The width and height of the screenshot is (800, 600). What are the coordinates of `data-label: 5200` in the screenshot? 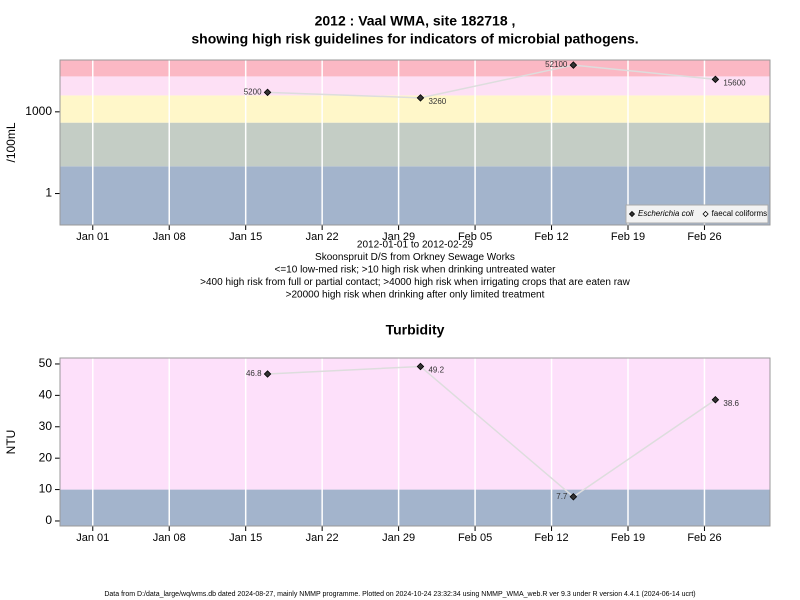 It's located at (253, 91).